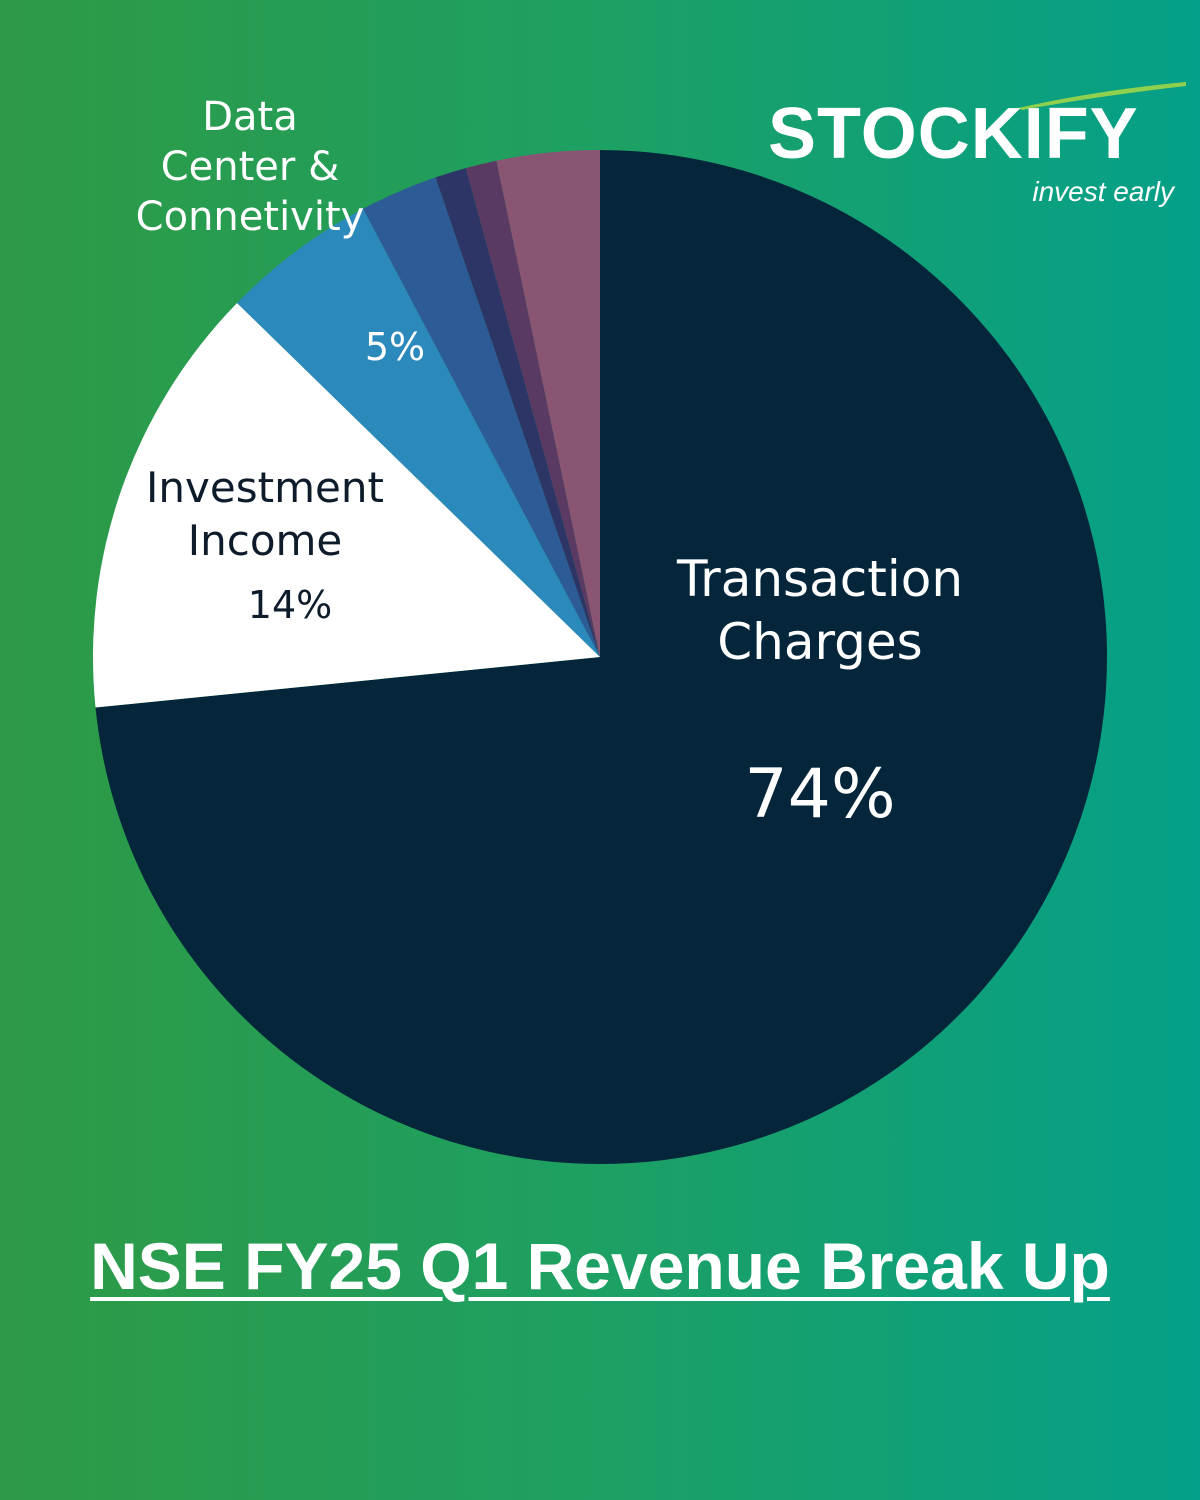 Image resolution: width=1200 pixels, height=1500 pixels. Describe the element at coordinates (1103, 191) in the screenshot. I see `logo-tagline: invest early` at that location.